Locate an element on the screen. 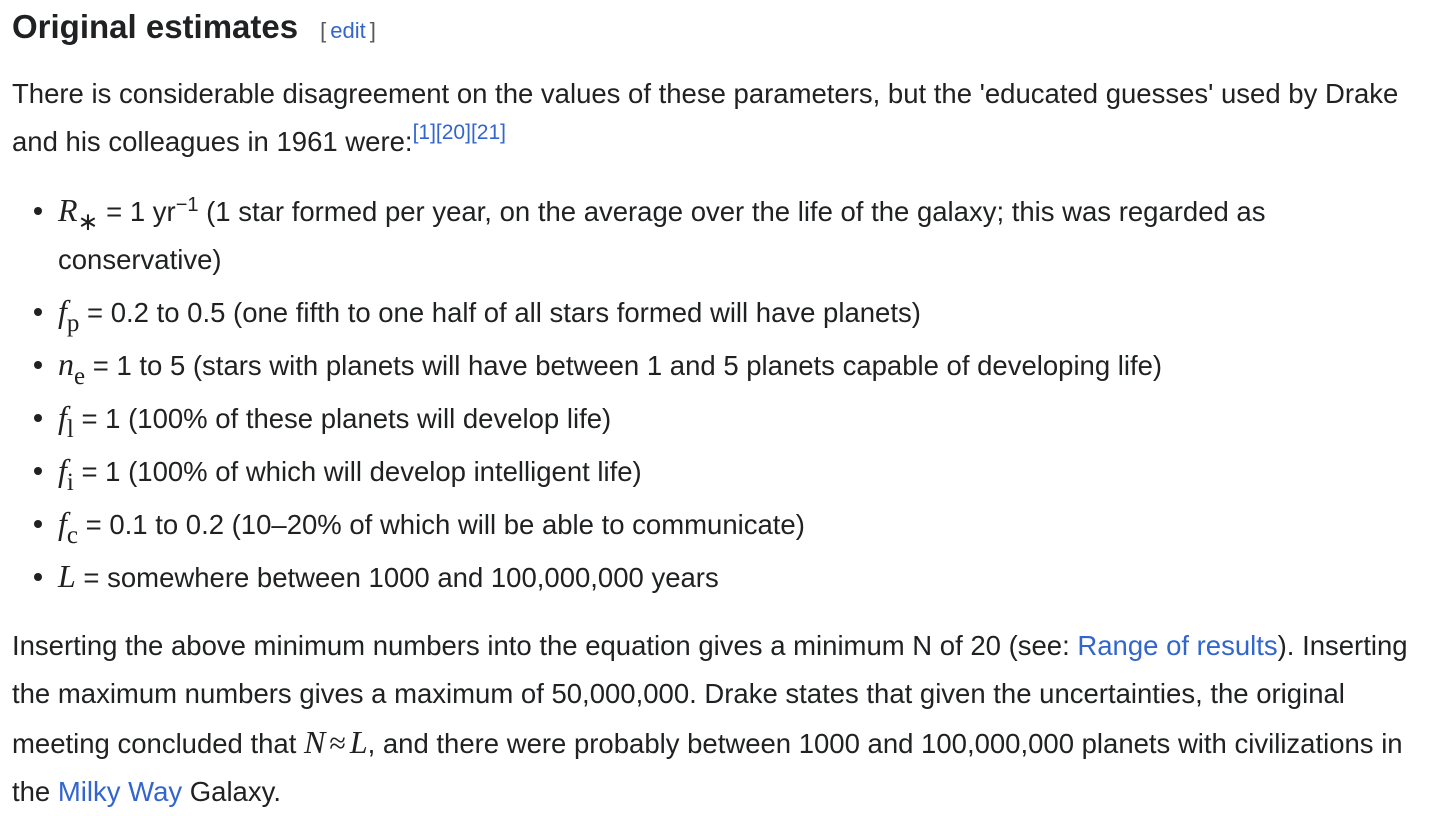  math-symbol: n is located at coordinates (66, 364).